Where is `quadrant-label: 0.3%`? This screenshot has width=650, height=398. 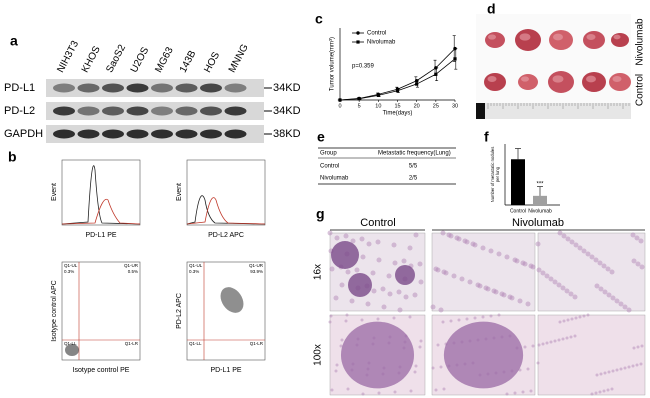 quadrant-label: 0.3% is located at coordinates (69, 271).